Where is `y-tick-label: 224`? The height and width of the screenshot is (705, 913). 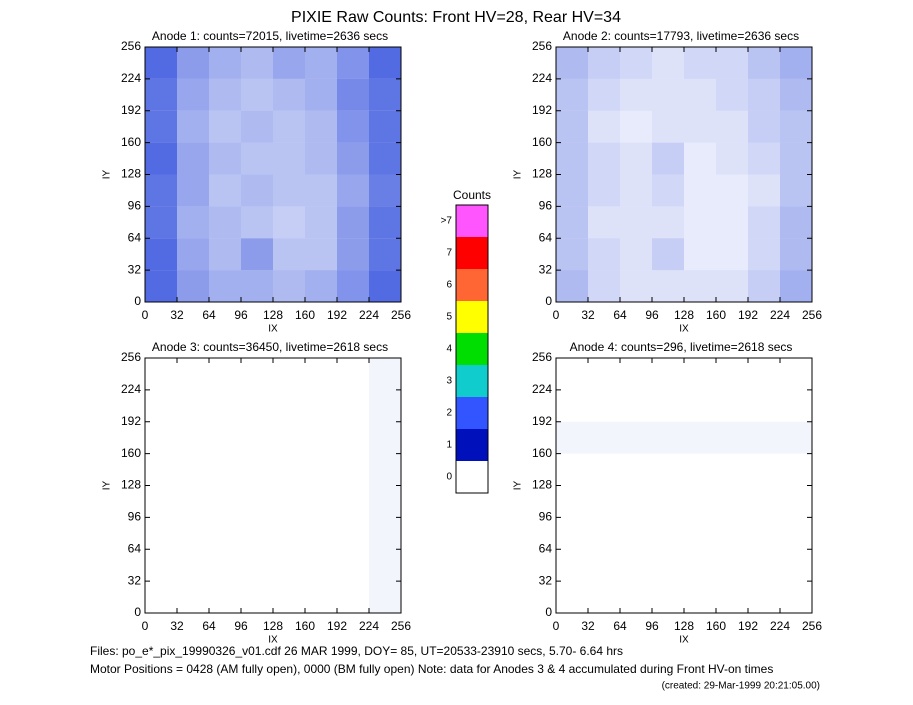
y-tick-label: 224 is located at coordinates (131, 389).